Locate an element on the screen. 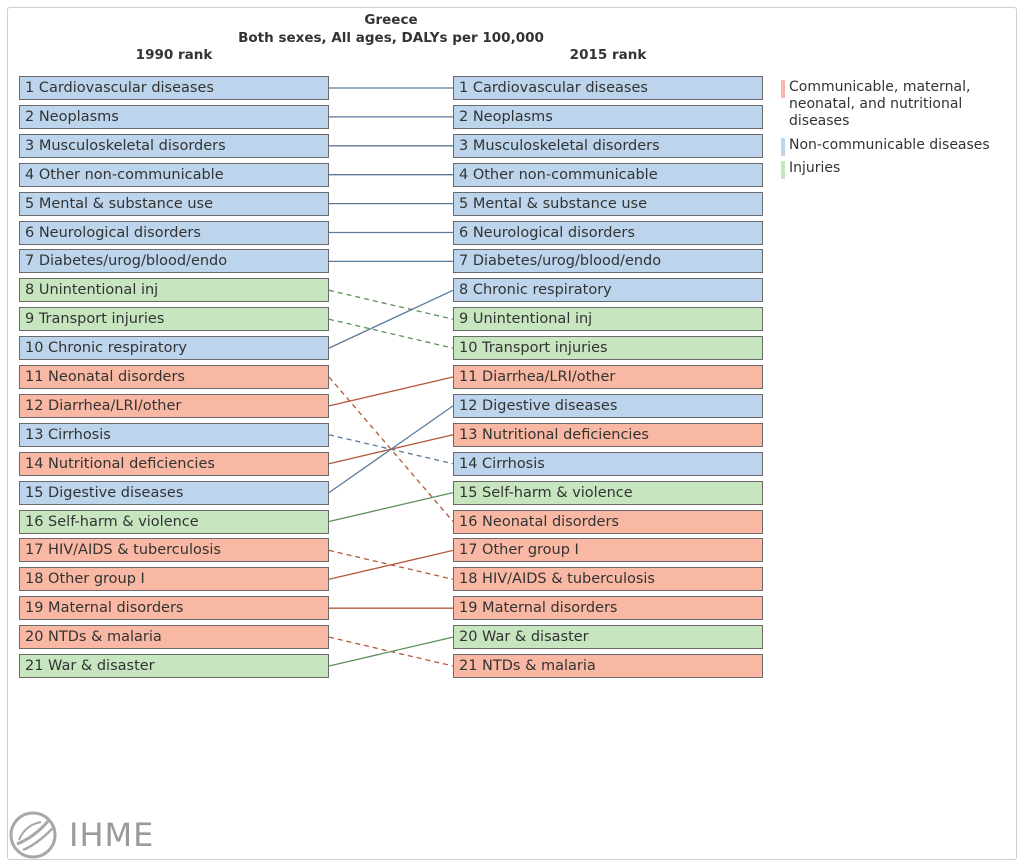 The width and height of the screenshot is (1024, 867). left-rank-box: 3 Musculoskeletal disorders is located at coordinates (174, 145).